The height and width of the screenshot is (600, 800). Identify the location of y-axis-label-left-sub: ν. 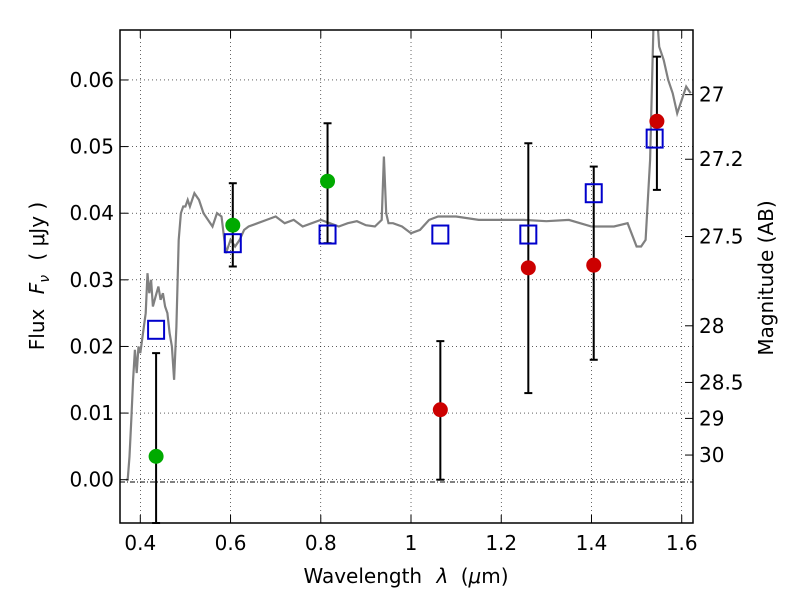
(45, 279).